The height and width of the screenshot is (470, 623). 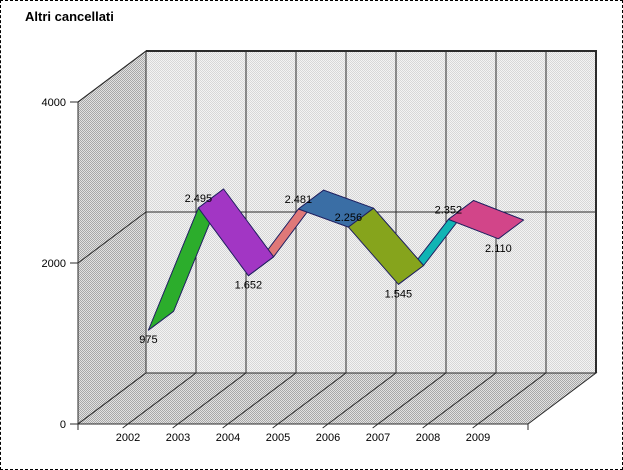 What do you see at coordinates (486, 220) in the screenshot?
I see `ribbon-segment-2008-2009` at bounding box center [486, 220].